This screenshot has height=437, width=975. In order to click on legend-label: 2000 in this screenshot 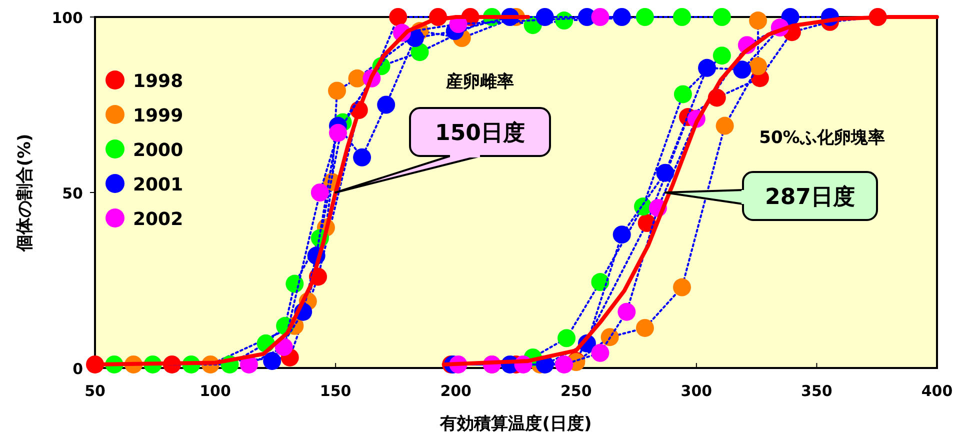, I will do `click(158, 150)`.